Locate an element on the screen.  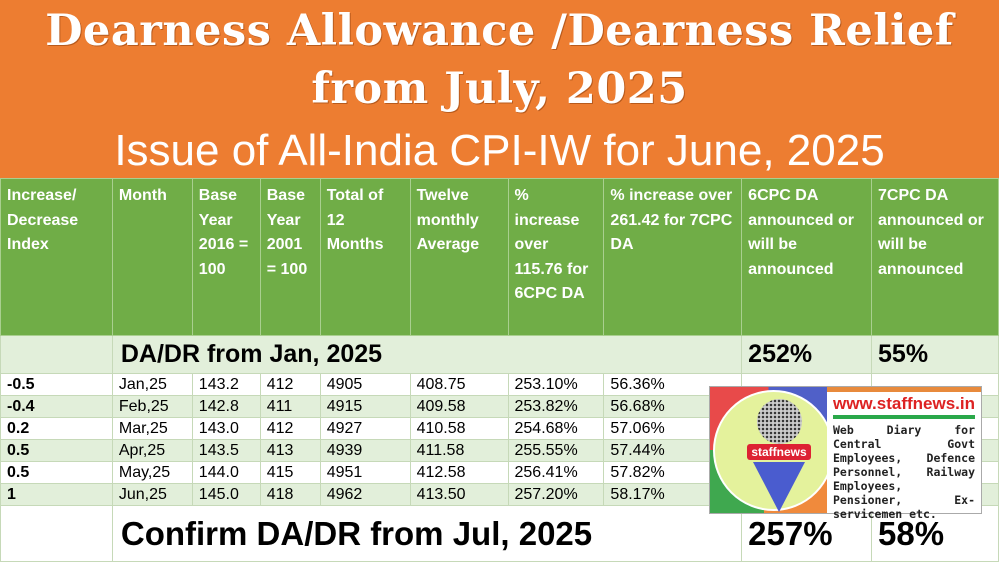
table-cell: 410.58 is located at coordinates (459, 428).